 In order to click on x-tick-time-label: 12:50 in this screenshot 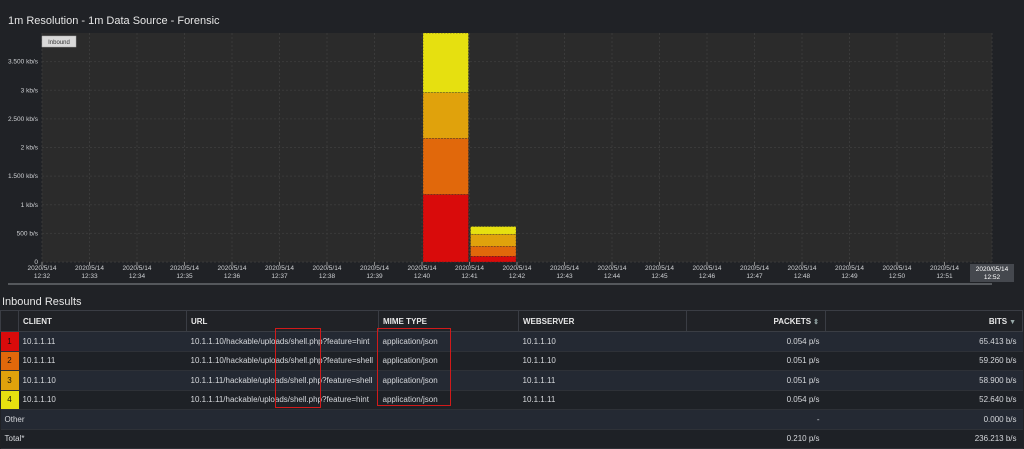, I will do `click(897, 276)`.